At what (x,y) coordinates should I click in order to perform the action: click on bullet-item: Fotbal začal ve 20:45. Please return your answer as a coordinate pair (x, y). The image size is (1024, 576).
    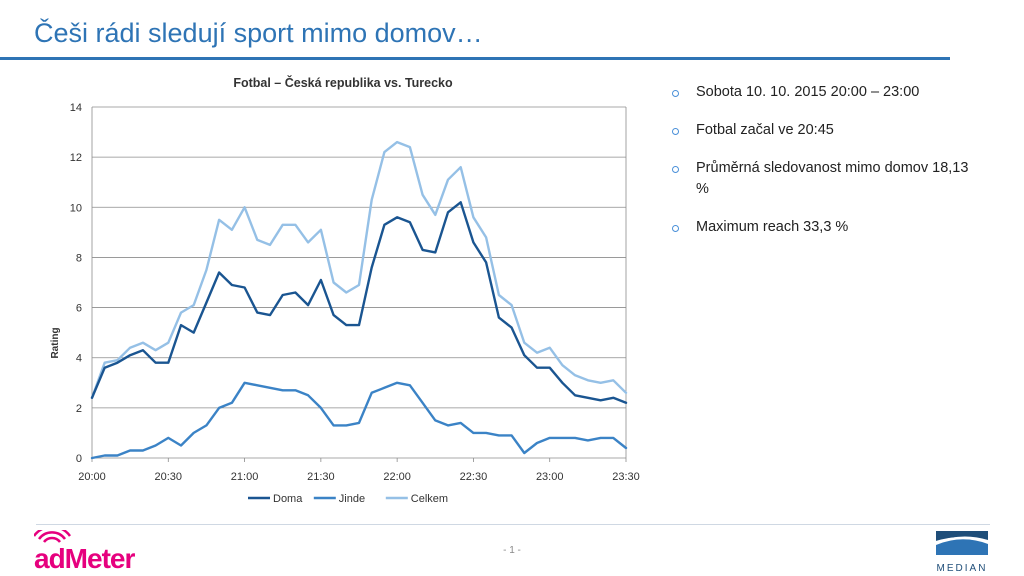
    Looking at the image, I should click on (820, 130).